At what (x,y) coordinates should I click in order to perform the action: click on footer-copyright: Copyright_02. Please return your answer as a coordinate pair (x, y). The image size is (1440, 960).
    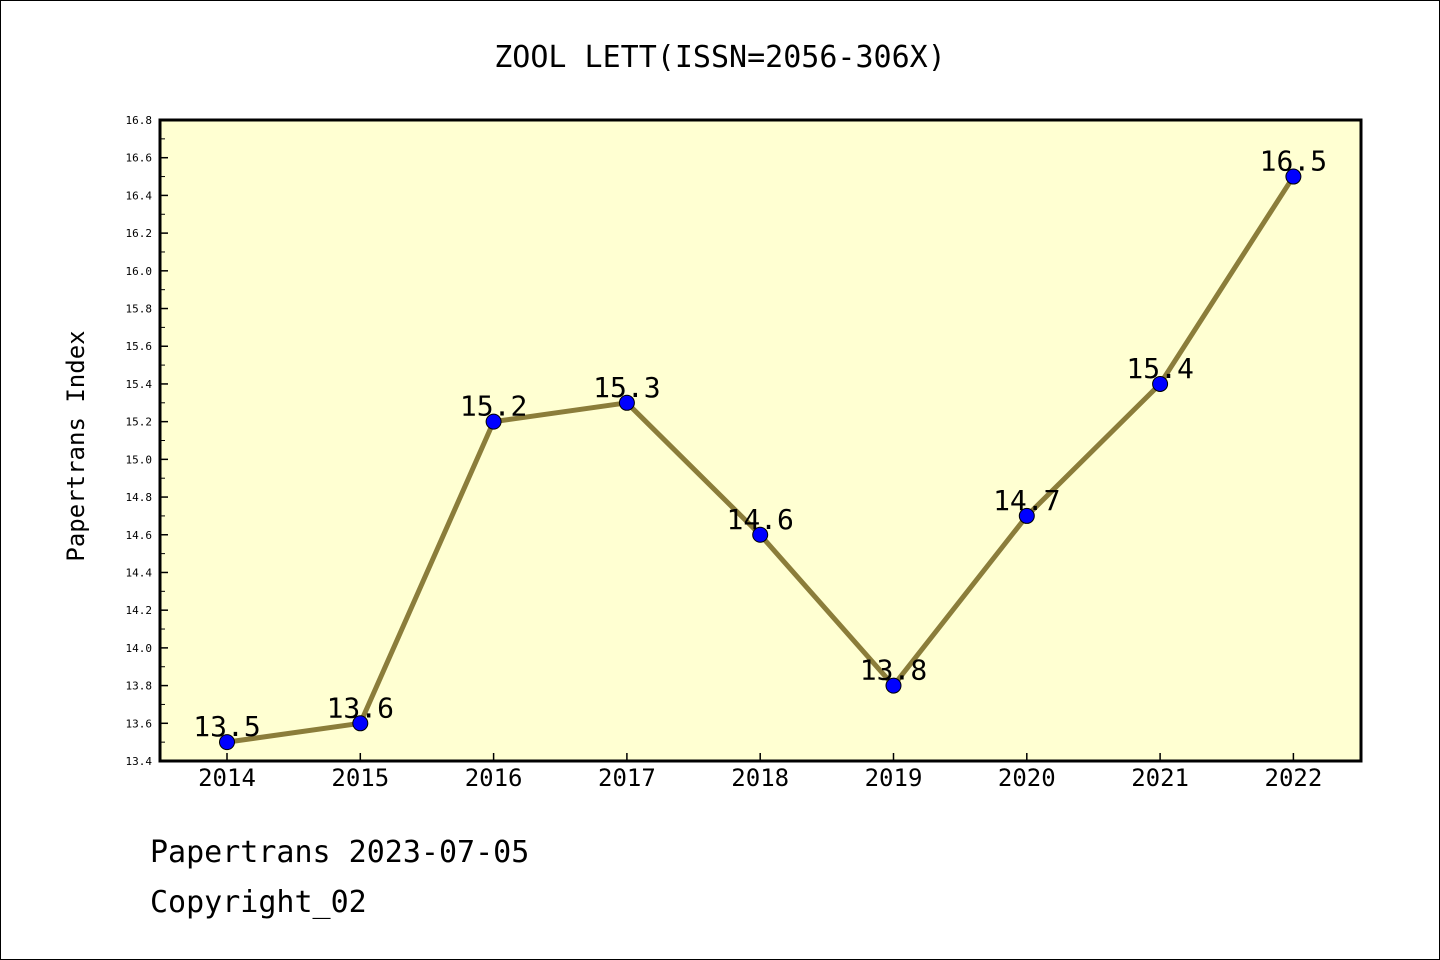
    Looking at the image, I should click on (258, 902).